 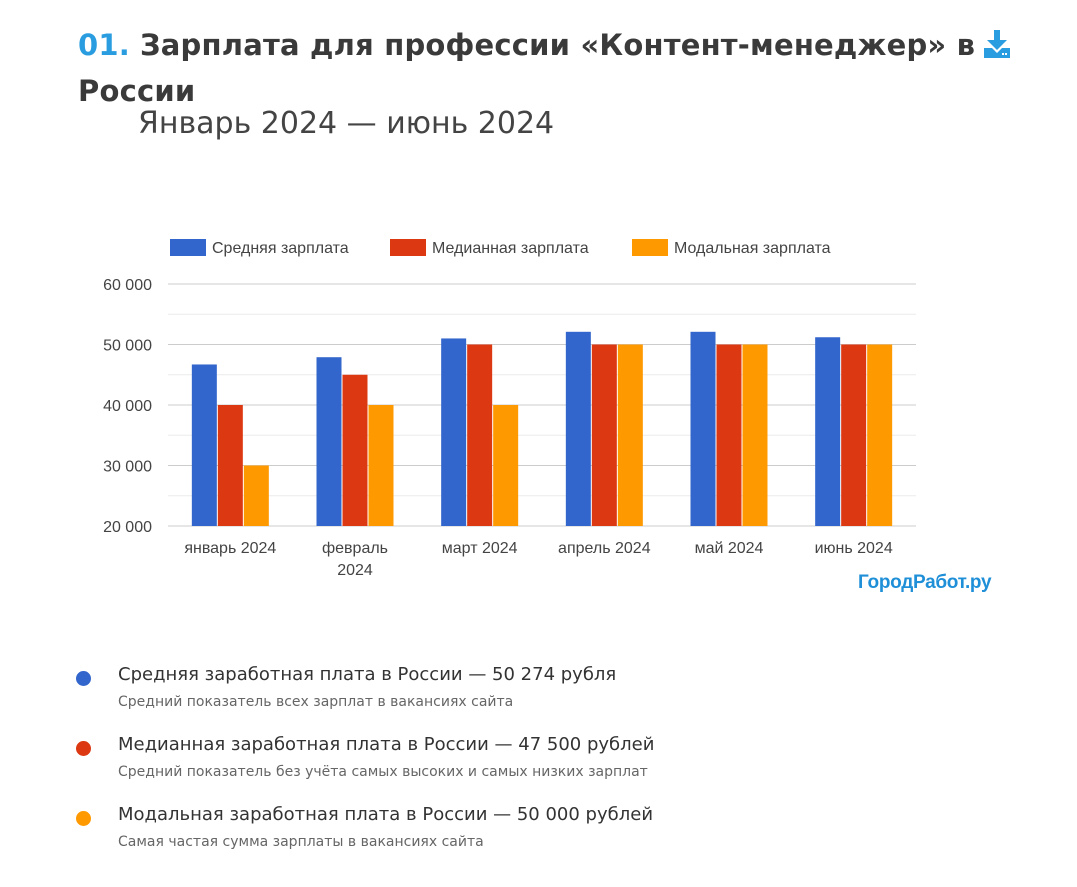 I want to click on median-dot-icon, so click(x=83, y=748).